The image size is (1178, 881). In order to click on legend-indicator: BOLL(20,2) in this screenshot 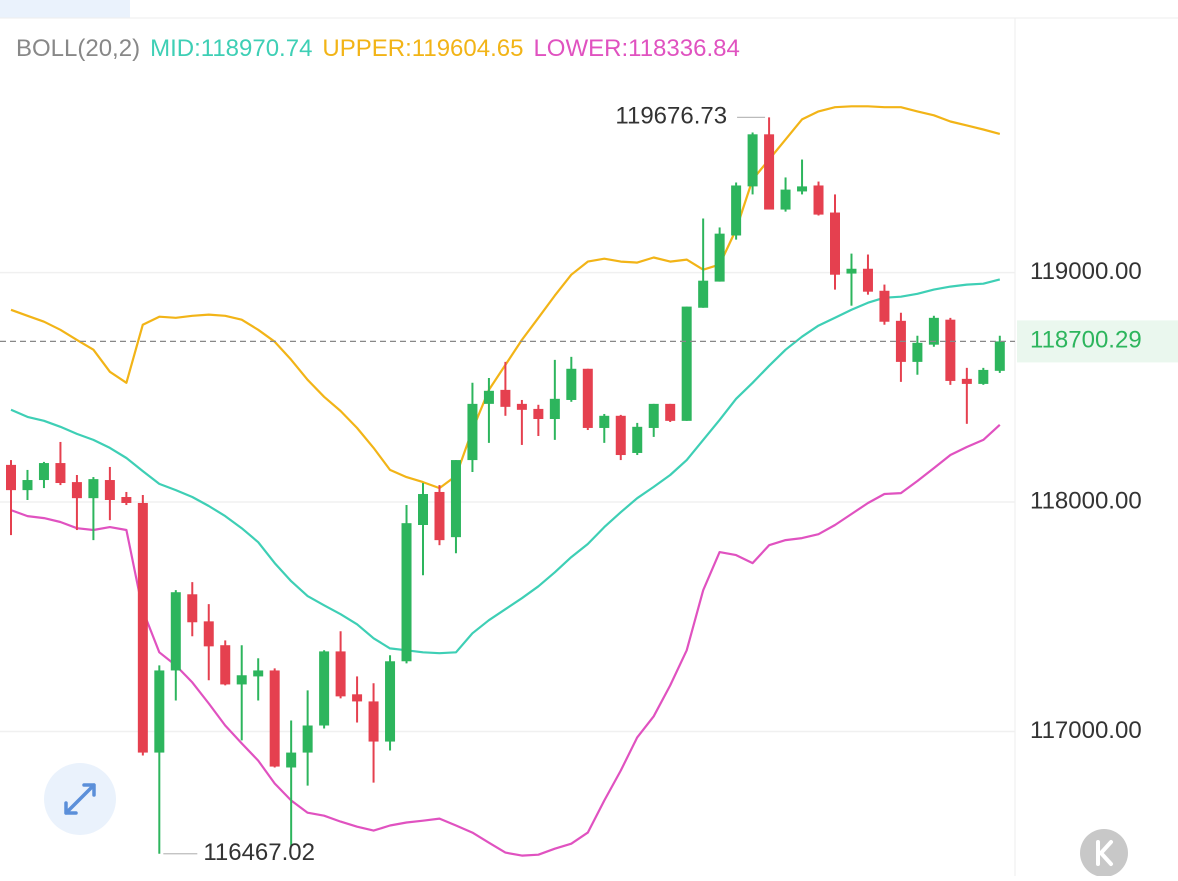, I will do `click(78, 48)`.